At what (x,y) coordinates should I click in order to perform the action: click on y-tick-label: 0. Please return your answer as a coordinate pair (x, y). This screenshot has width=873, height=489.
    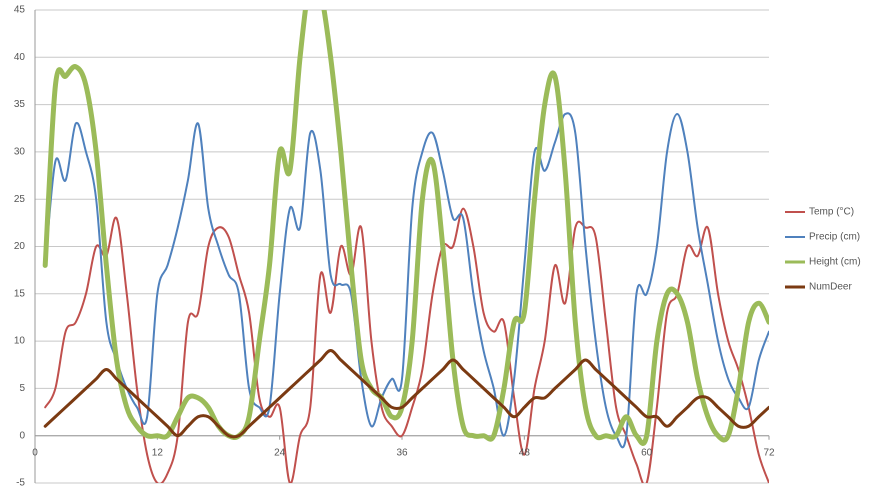
    Looking at the image, I should click on (22, 435).